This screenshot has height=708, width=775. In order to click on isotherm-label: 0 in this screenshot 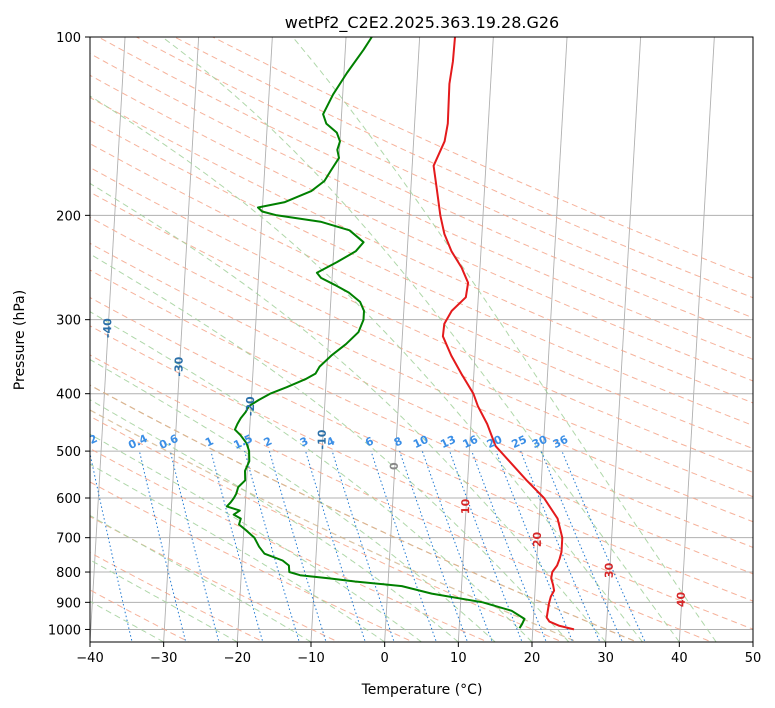, I will do `click(394, 466)`.